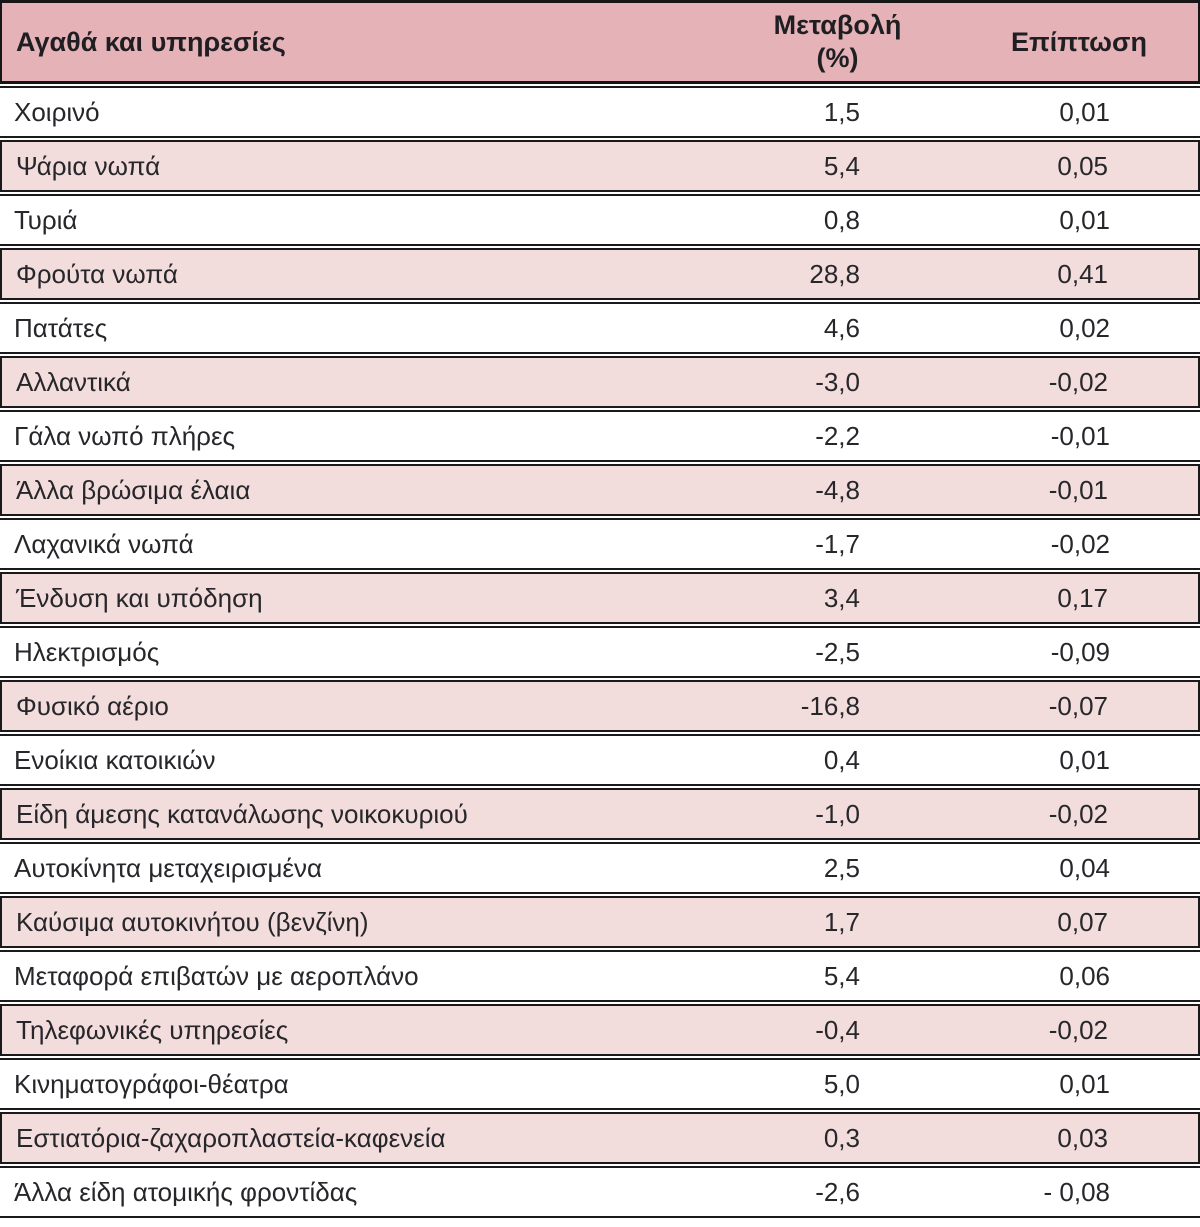  What do you see at coordinates (837, 922) in the screenshot?
I see `row-change-value: 1,7` at bounding box center [837, 922].